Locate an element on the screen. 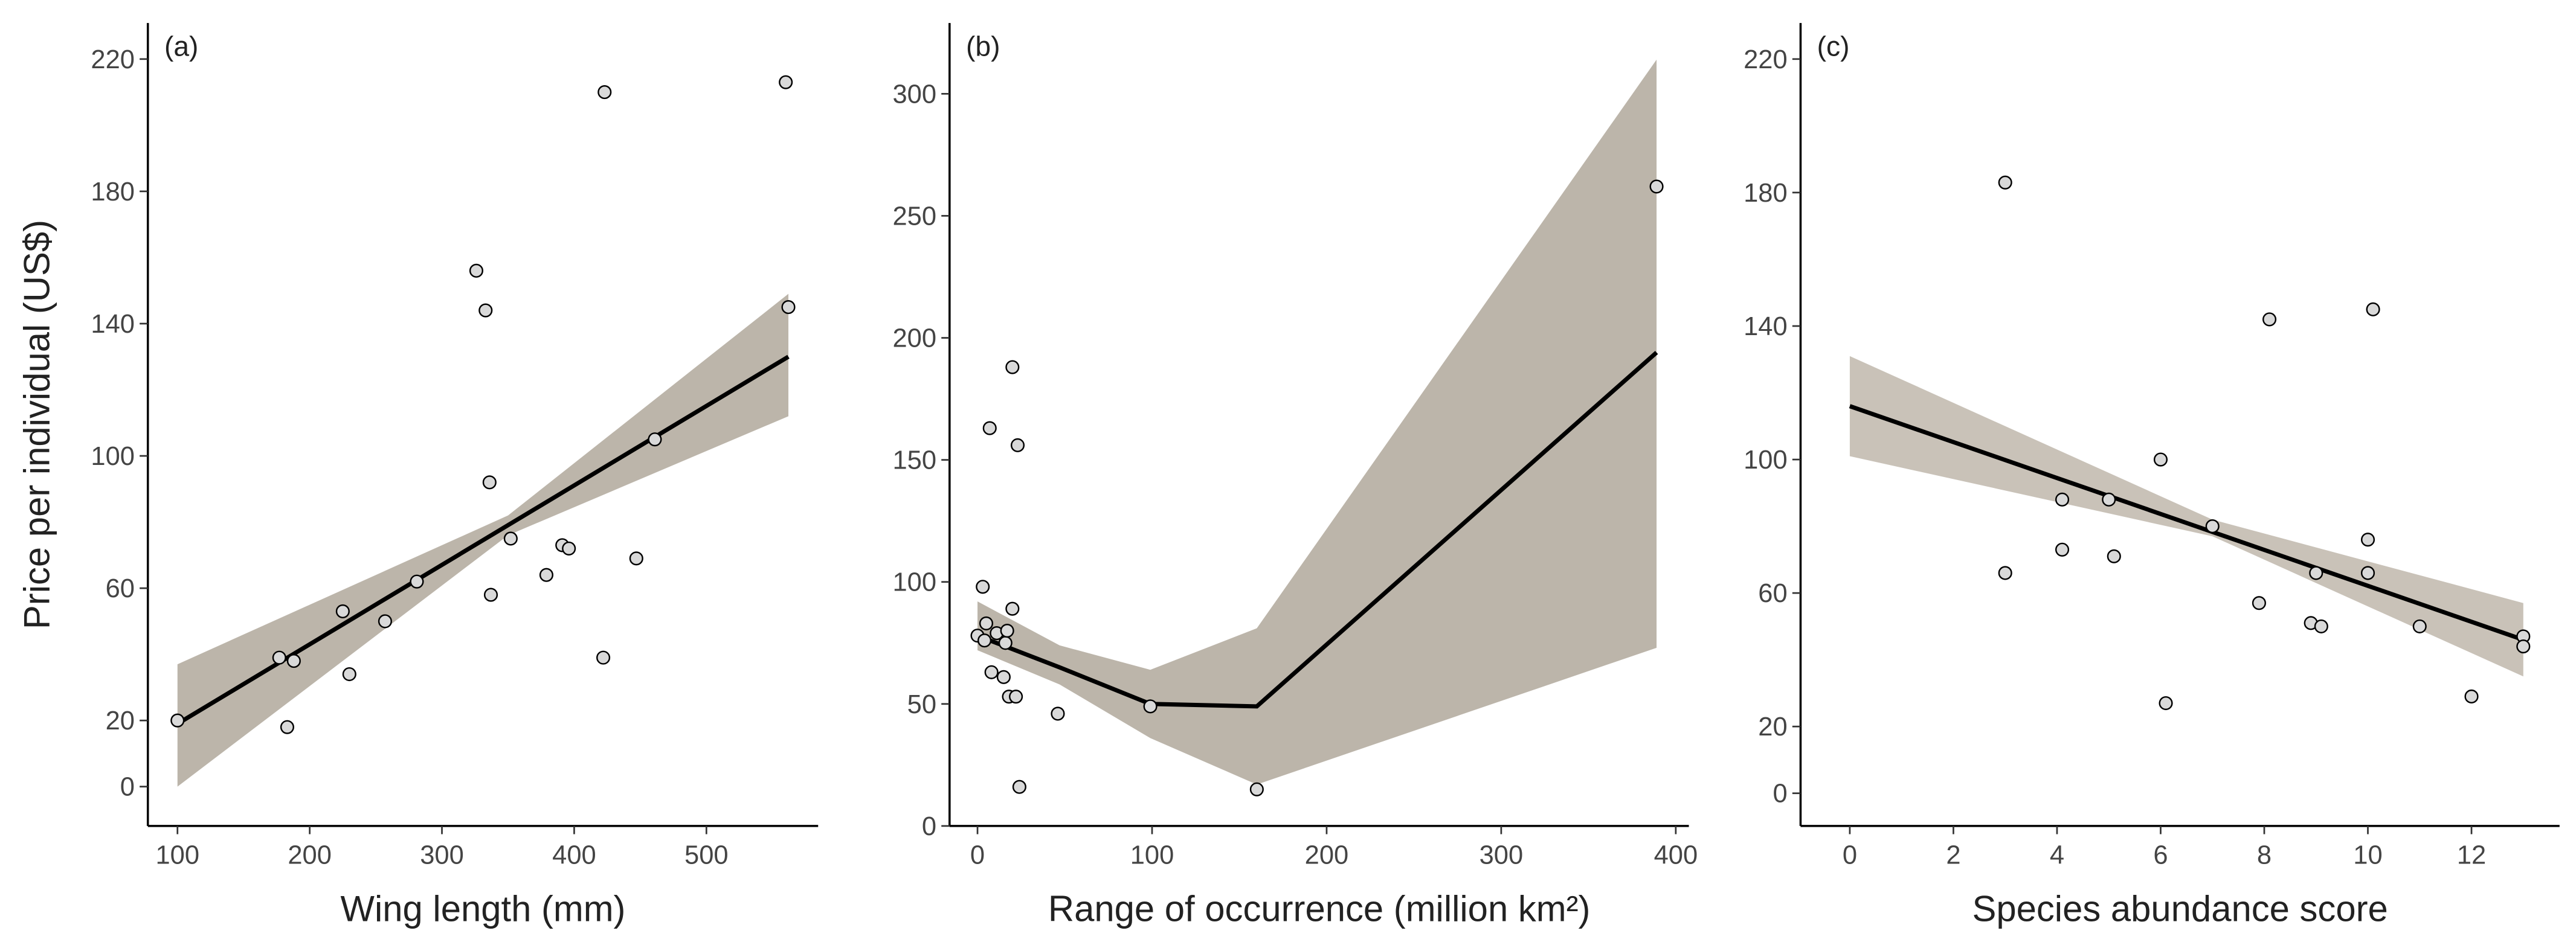 The image size is (2576, 948). confidence-band is located at coordinates (2186, 516).